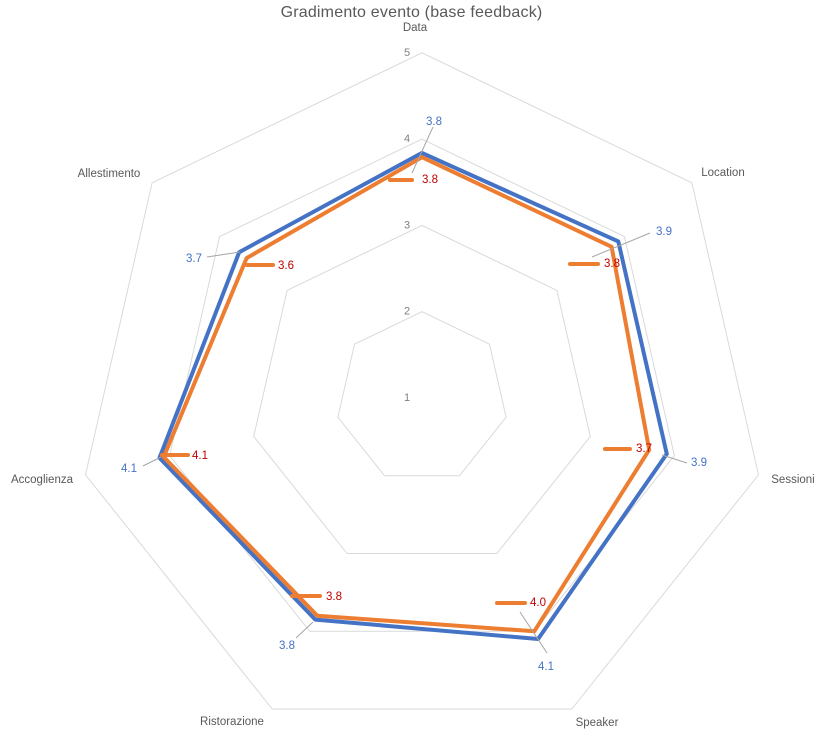 The width and height of the screenshot is (823, 745). I want to click on data-label-s2-accoglienza: 4.1, so click(200, 456).